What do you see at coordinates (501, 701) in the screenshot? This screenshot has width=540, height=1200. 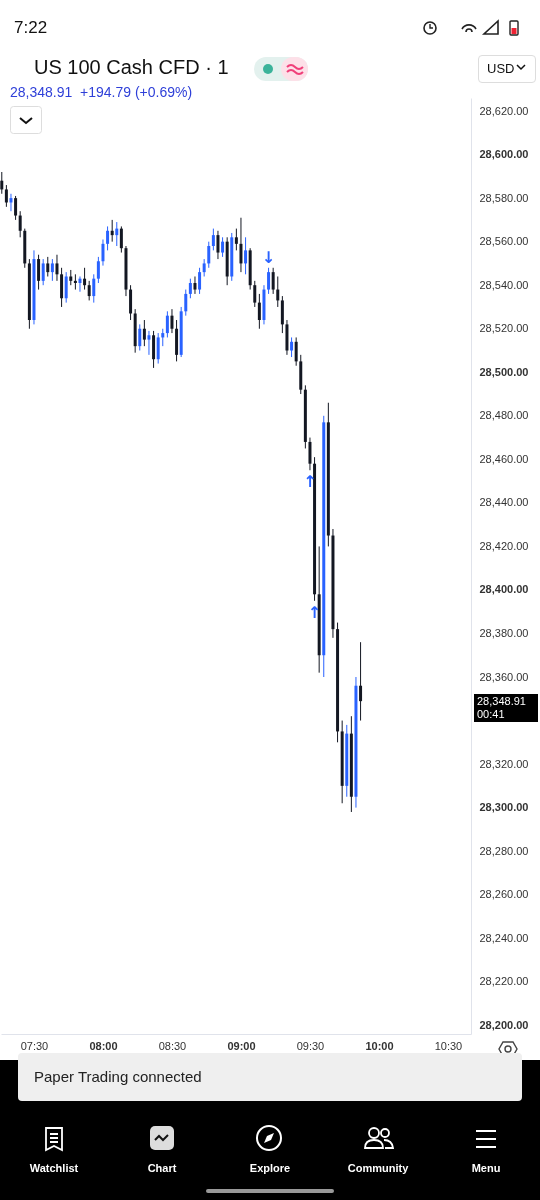 I see `text: 28,348.91` at bounding box center [501, 701].